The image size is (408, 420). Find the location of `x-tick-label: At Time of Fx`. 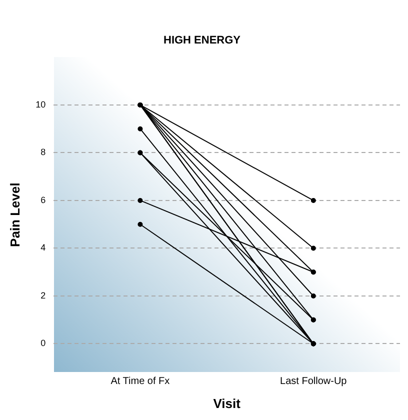

x-tick-label: At Time of Fx is located at coordinates (140, 382).